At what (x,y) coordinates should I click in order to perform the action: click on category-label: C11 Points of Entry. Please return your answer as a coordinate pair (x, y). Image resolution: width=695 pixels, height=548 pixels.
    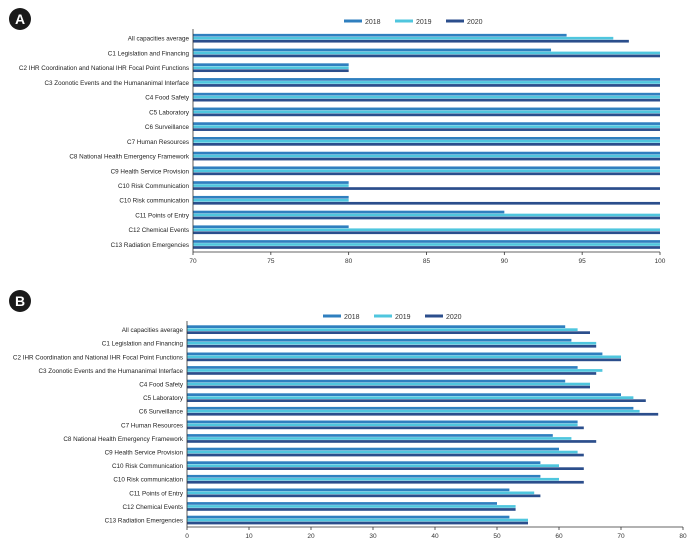
    Looking at the image, I should click on (156, 493).